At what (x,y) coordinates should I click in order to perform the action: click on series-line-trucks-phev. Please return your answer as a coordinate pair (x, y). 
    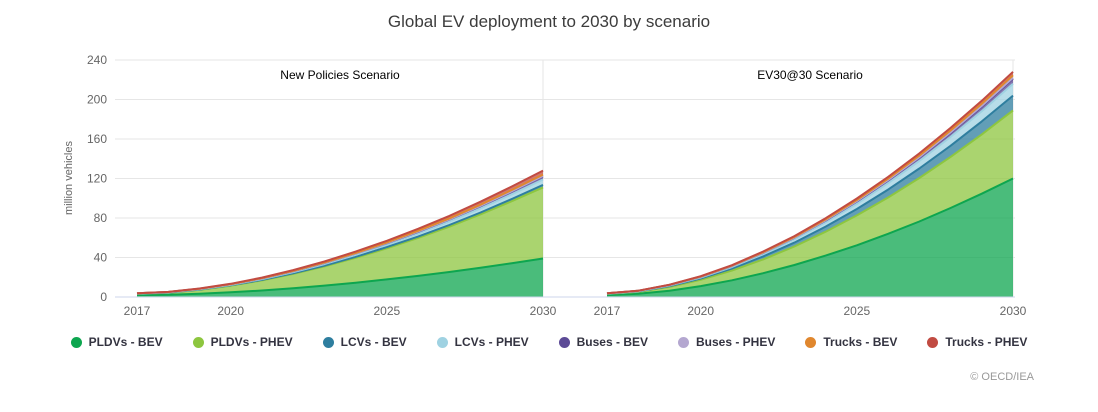
    Looking at the image, I should click on (340, 232).